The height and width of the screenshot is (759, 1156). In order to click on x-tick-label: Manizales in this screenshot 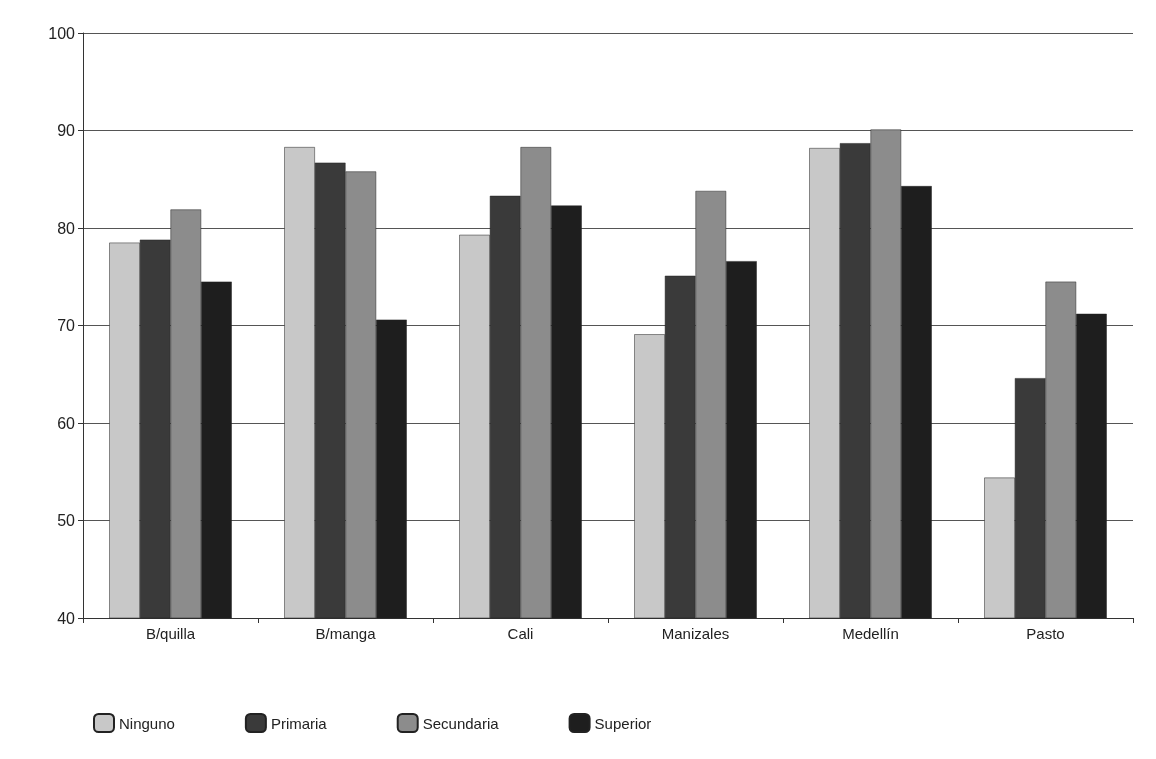, I will do `click(695, 633)`.